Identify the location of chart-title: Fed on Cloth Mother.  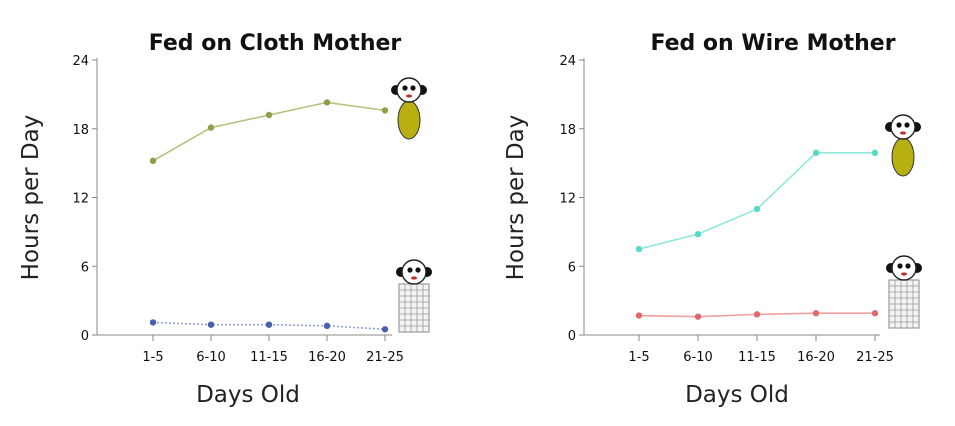
(275, 43).